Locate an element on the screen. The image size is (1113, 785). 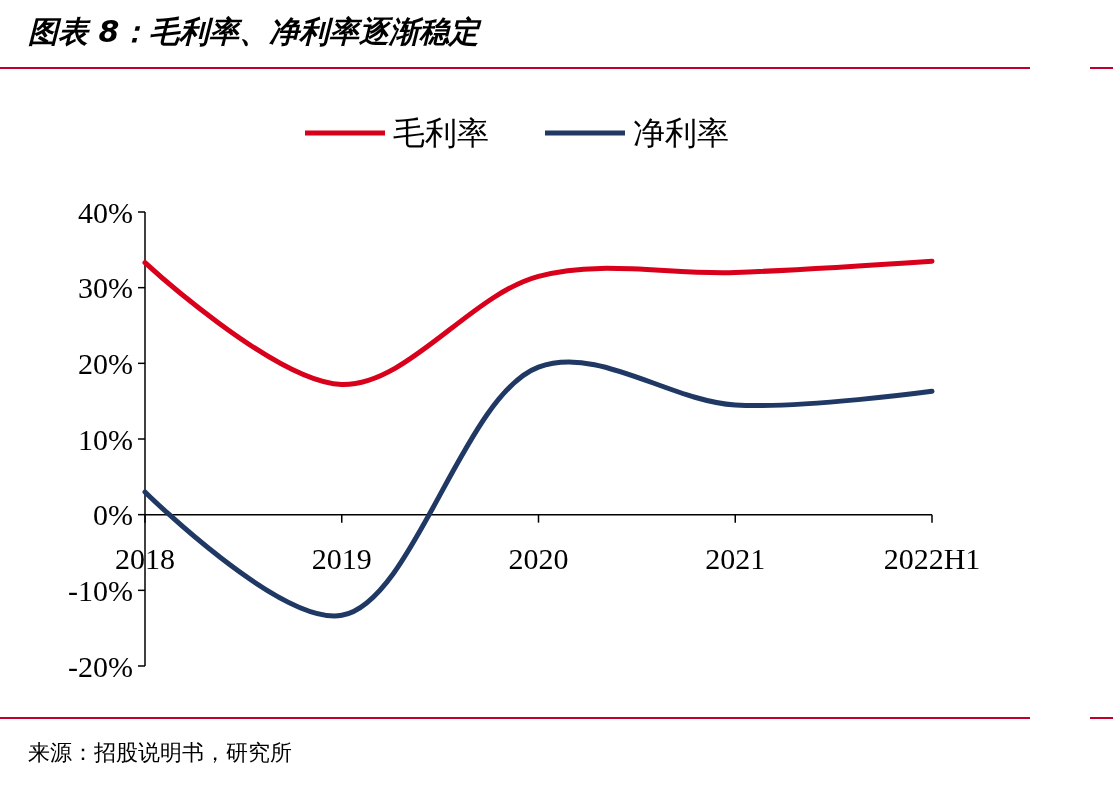
y-tick-label: -20% is located at coordinates (100, 666).